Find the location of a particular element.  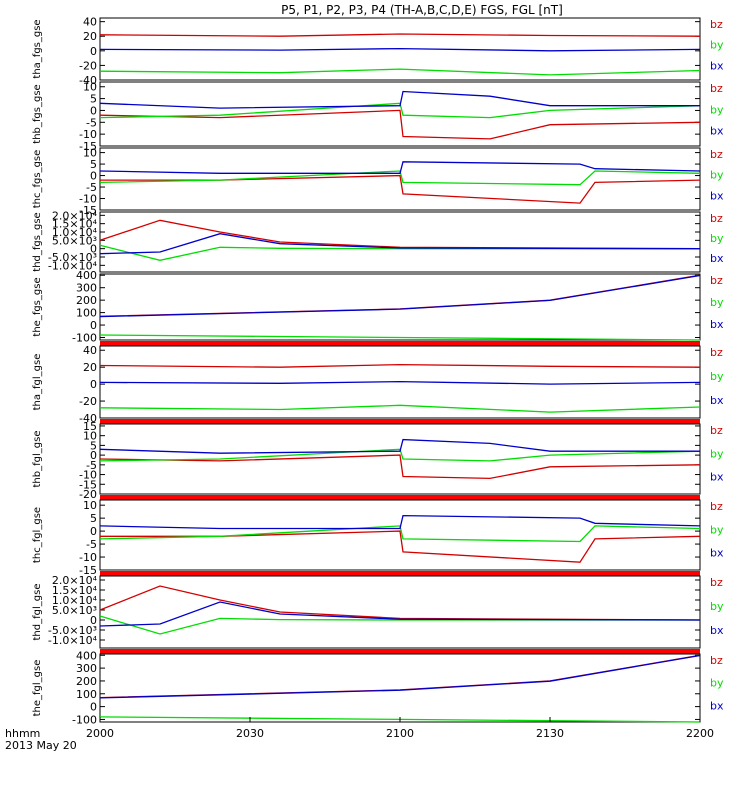

y-tick-label: 100 is located at coordinates (86, 313).